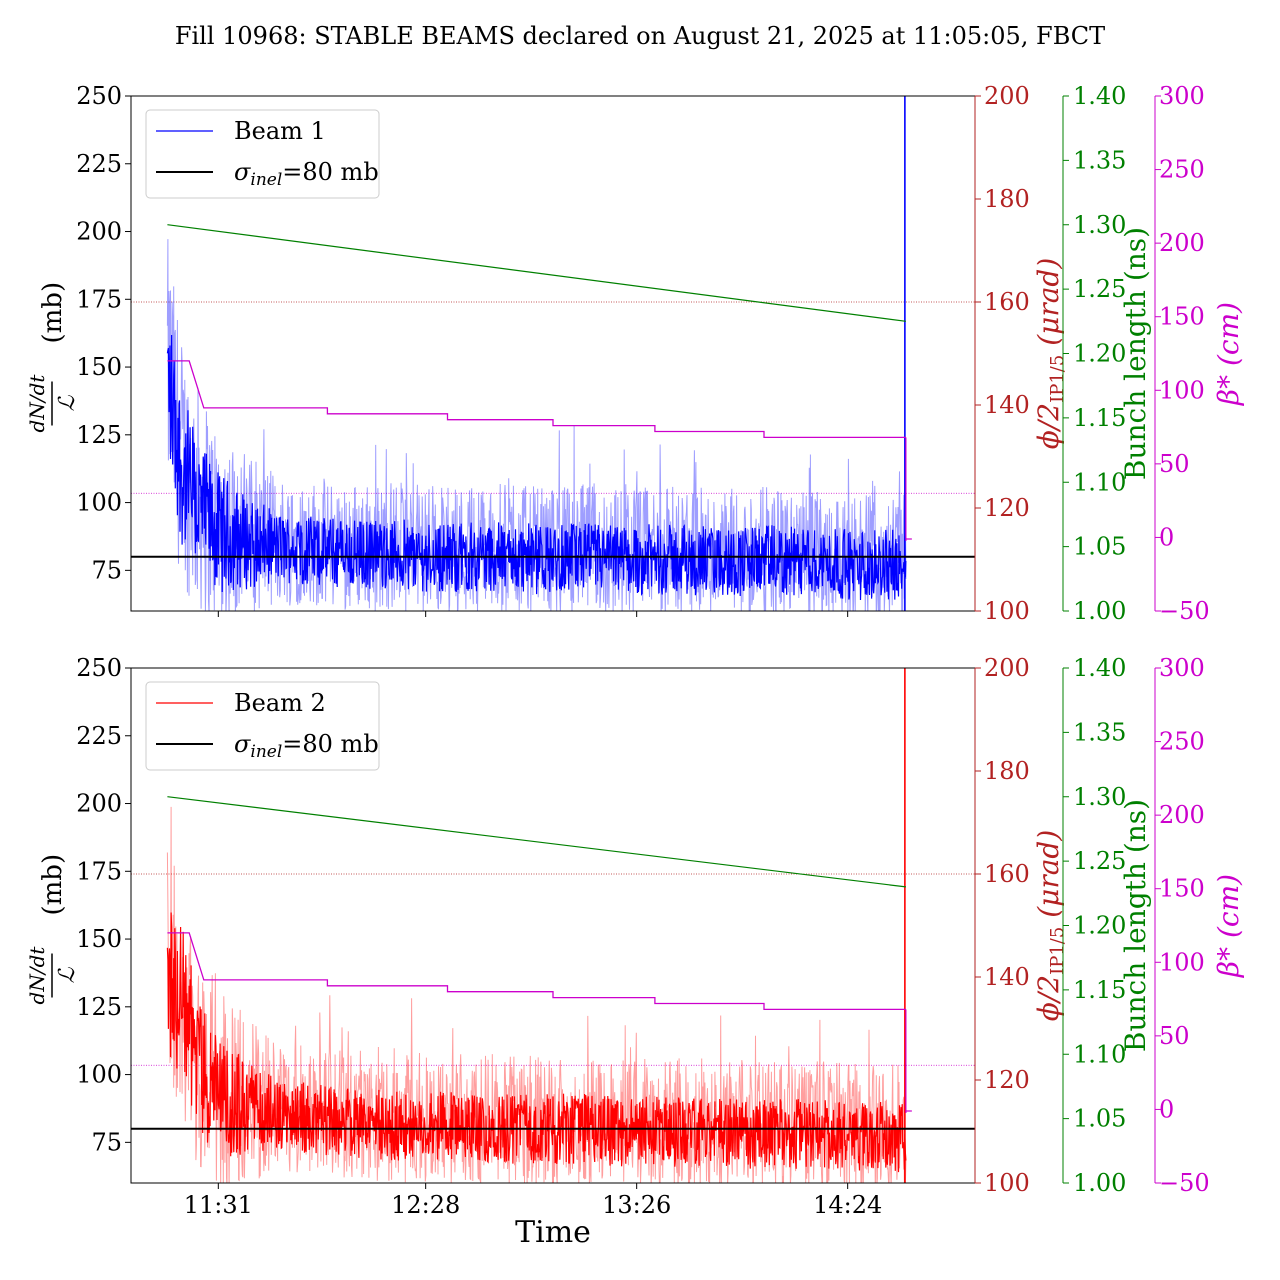  I want to click on legend: Beam 1 σinel=80 mb, so click(262, 154).